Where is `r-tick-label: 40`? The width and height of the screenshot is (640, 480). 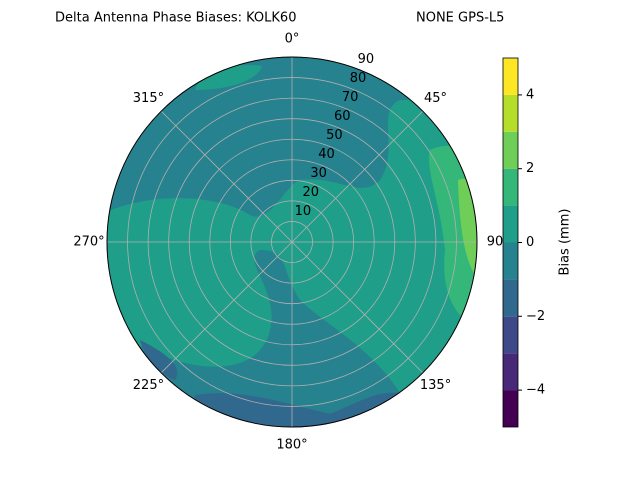
r-tick-label: 40 is located at coordinates (326, 154).